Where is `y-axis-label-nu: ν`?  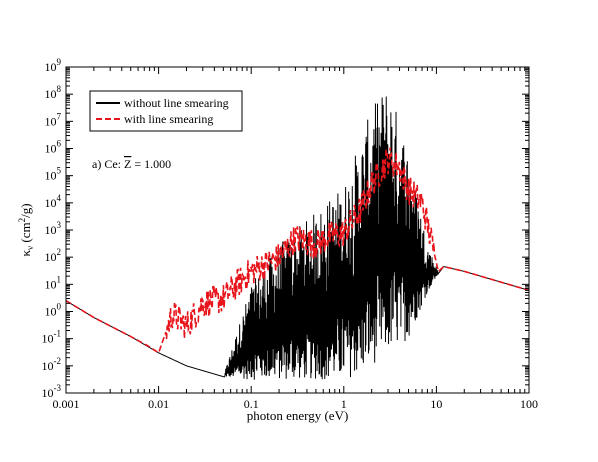 y-axis-label-nu: ν is located at coordinates (30, 248).